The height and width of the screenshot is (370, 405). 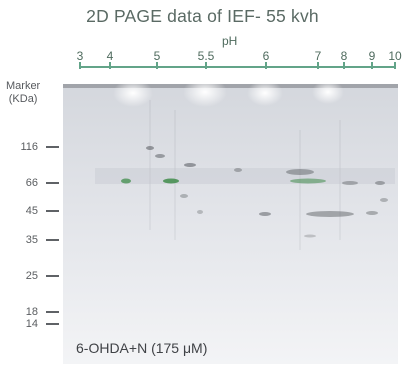 What do you see at coordinates (142, 348) in the screenshot?
I see `sample-label: 6-OHDA+N (175 μM)` at bounding box center [142, 348].